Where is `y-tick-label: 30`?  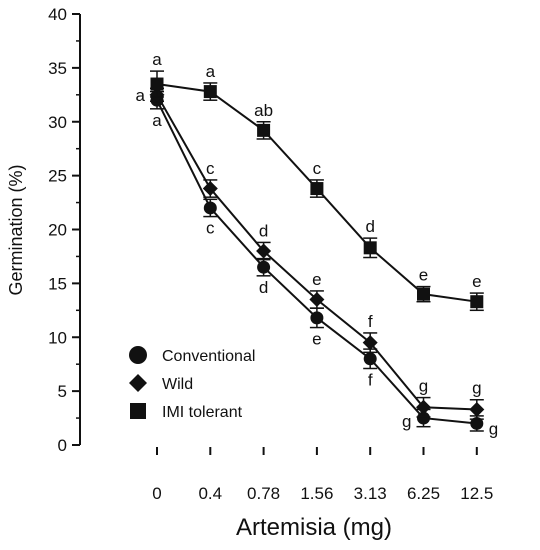 y-tick-label: 30 is located at coordinates (57, 122).